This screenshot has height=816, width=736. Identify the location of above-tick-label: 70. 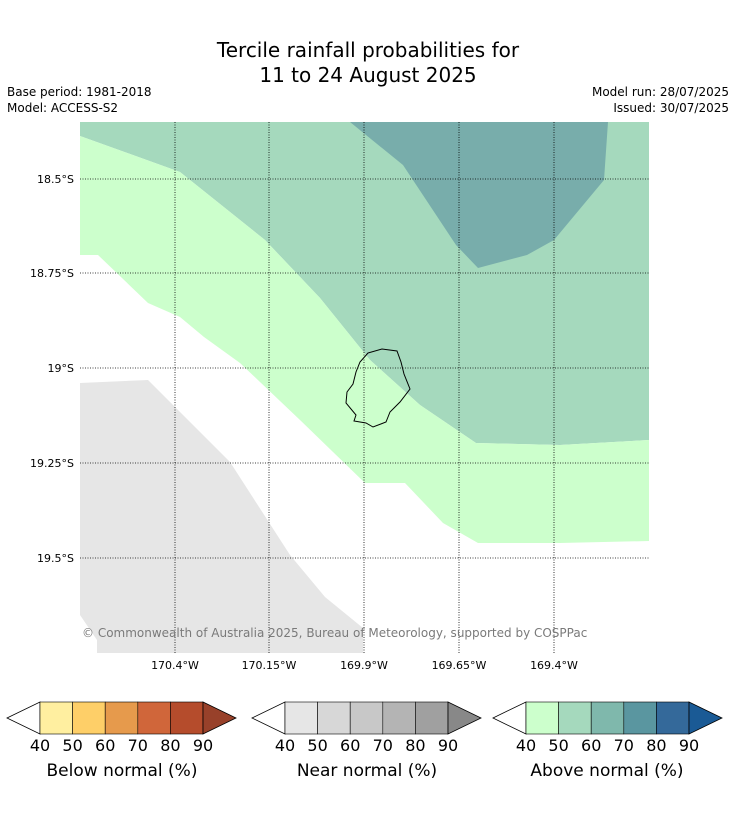
(624, 745).